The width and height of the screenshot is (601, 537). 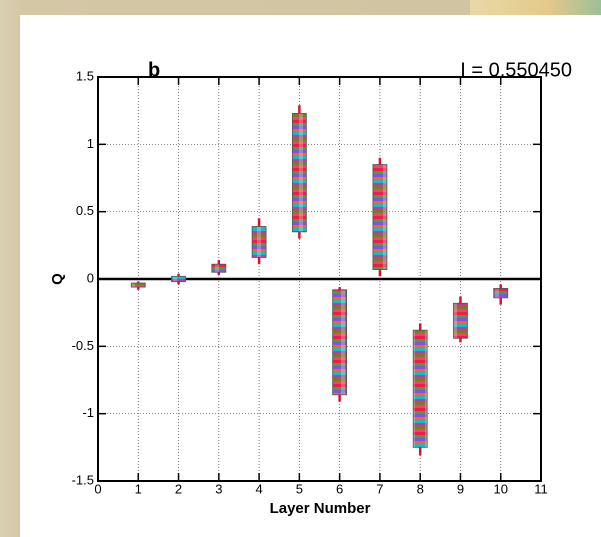 I want to click on y-tick-label: 0, so click(x=90, y=277).